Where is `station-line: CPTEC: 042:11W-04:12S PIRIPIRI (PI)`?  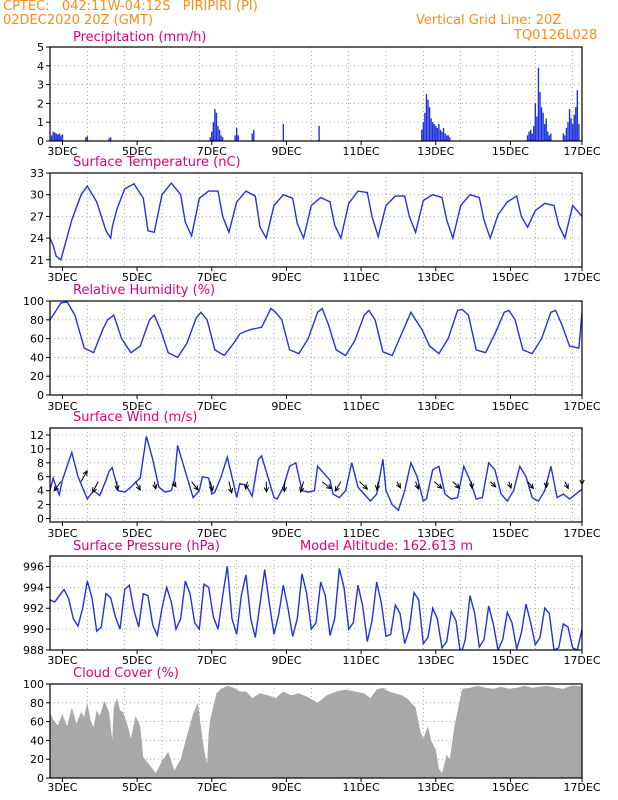
station-line: CPTEC: 042:11W-04:12S PIRIPIRI (PI) is located at coordinates (130, 7).